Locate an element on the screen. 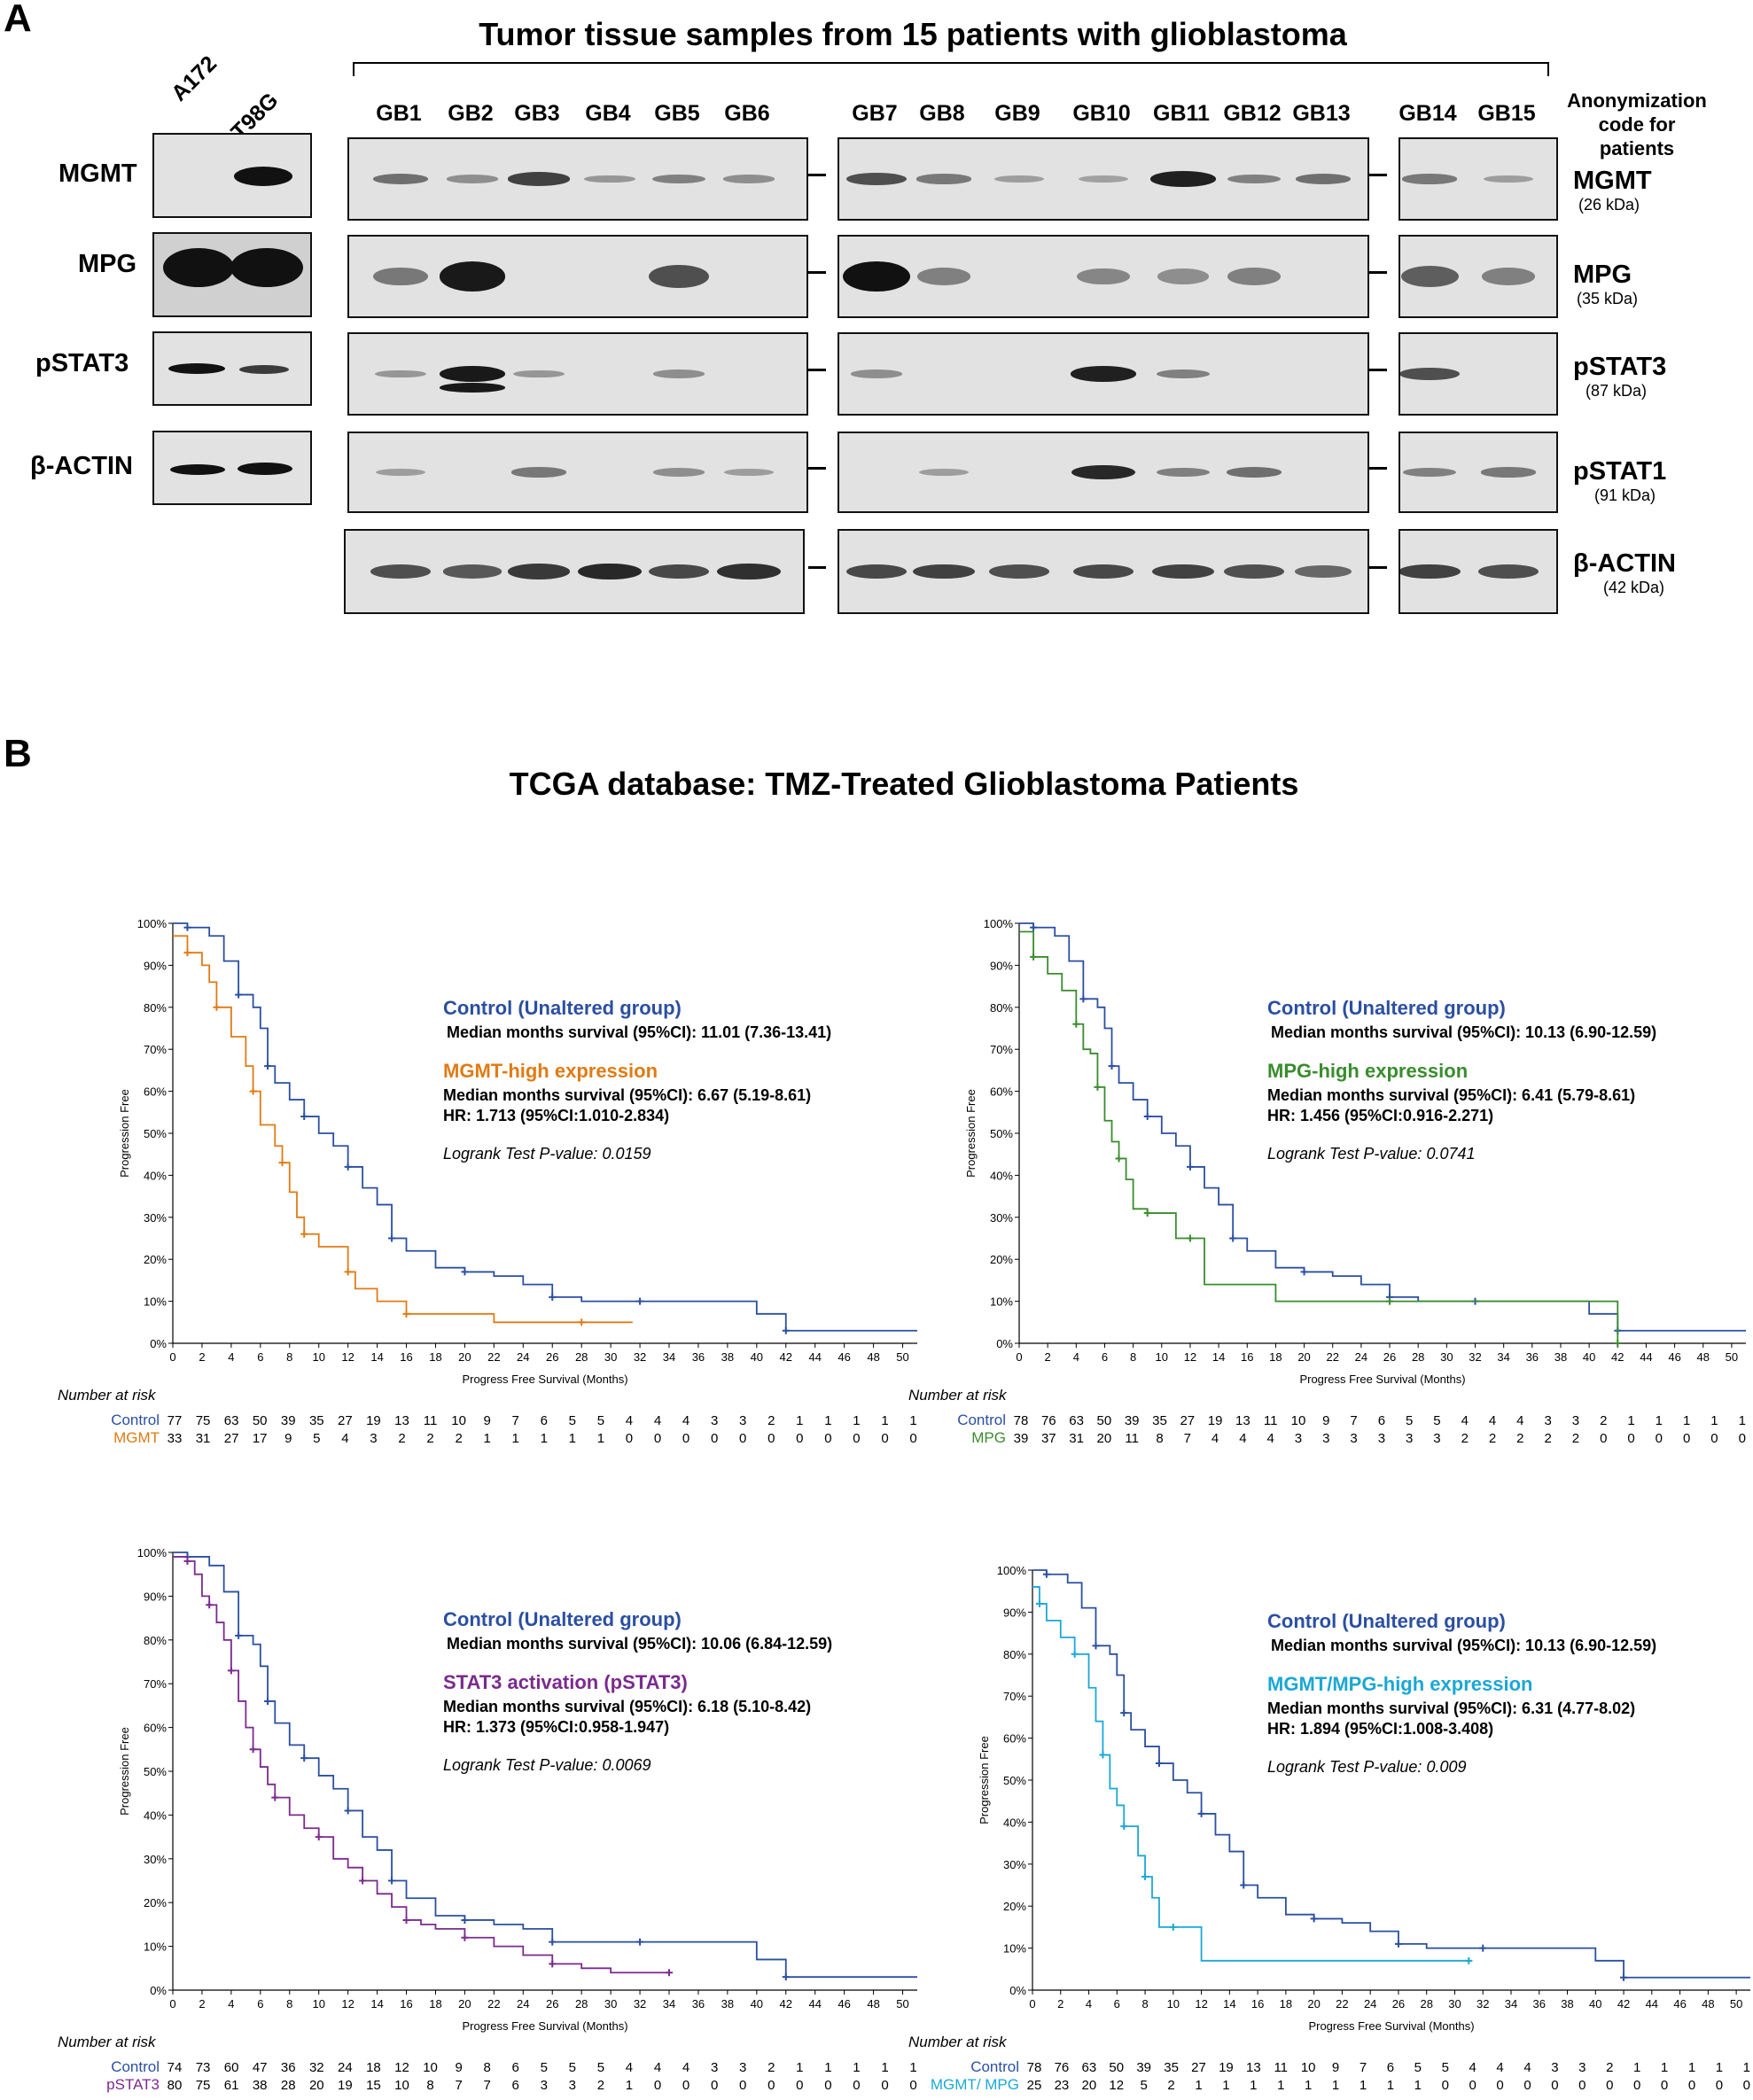 The width and height of the screenshot is (1753, 2100). x-tick-label: 24 is located at coordinates (1370, 2004).